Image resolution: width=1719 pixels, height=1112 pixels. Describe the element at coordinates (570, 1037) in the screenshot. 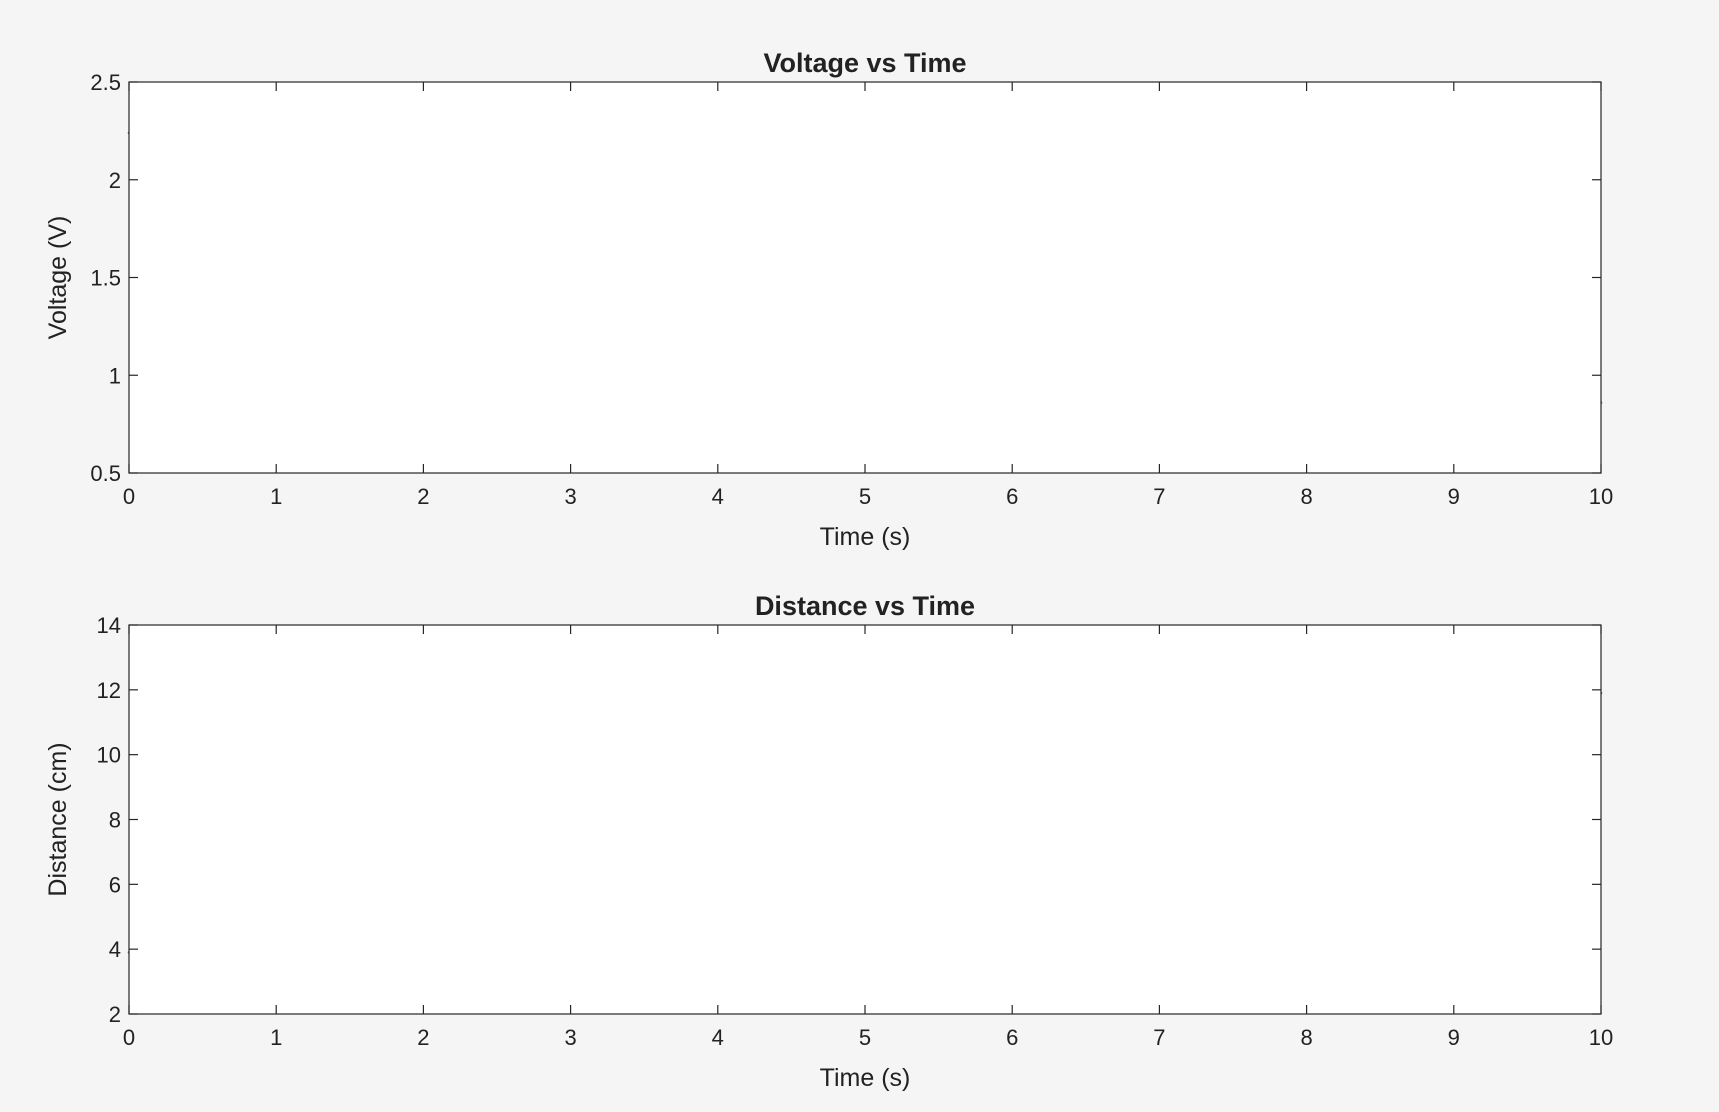

I see `distance-x-tick-label: 3` at that location.